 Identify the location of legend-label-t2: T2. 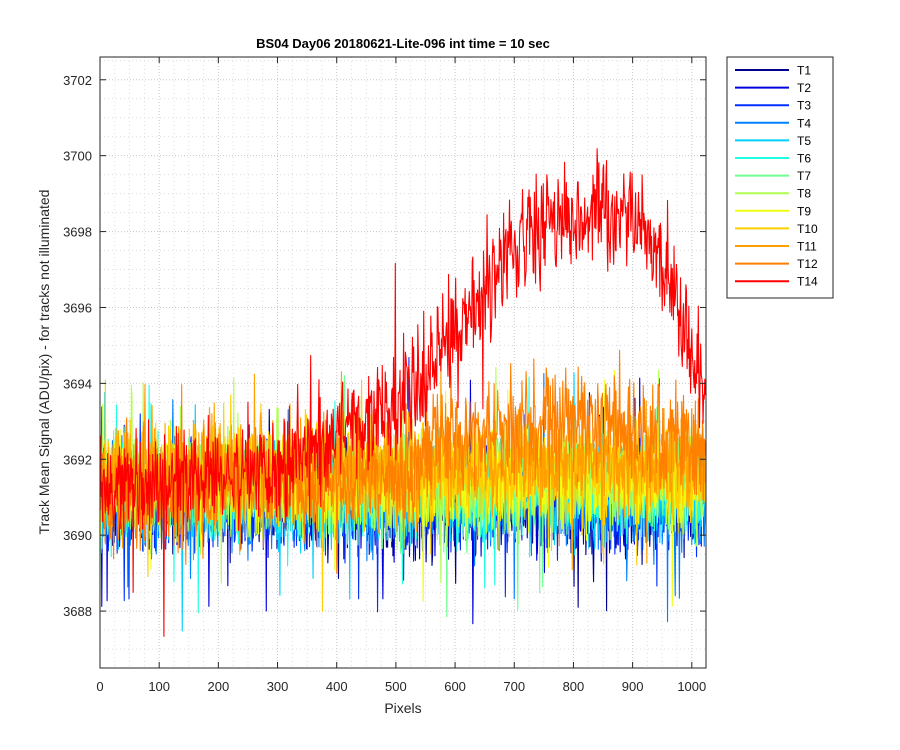
(804, 88).